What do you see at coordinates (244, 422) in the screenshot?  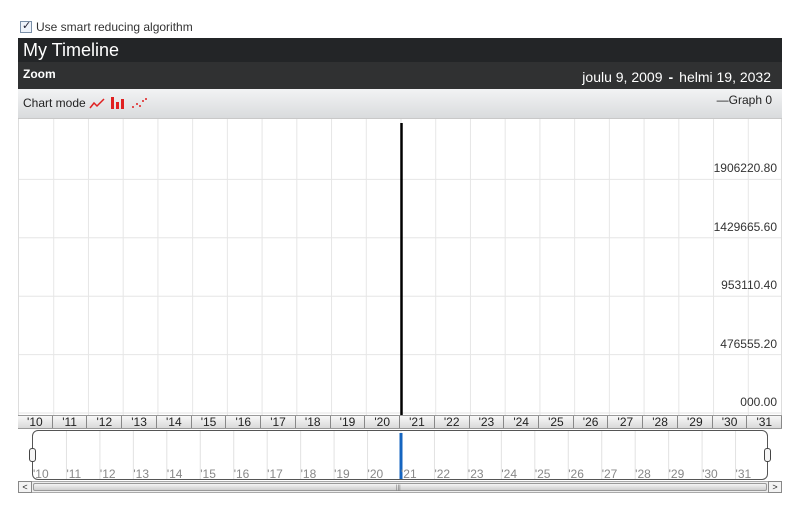 I see `x-tick-label: '16` at bounding box center [244, 422].